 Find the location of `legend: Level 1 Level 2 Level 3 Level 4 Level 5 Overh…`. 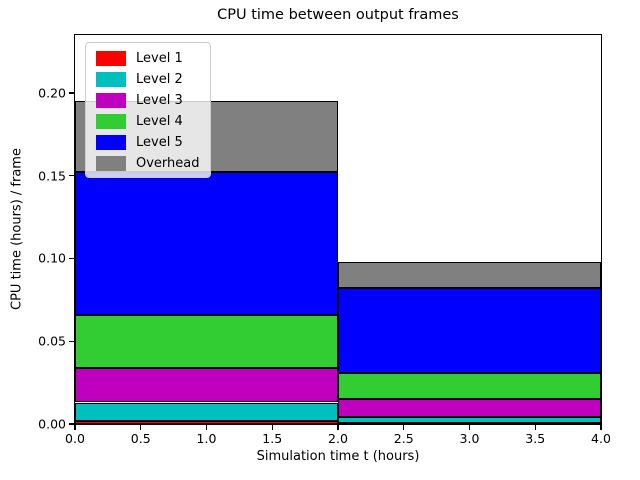

legend: Level 1 Level 2 Level 3 Level 4 Level 5 Overh… is located at coordinates (148, 110).